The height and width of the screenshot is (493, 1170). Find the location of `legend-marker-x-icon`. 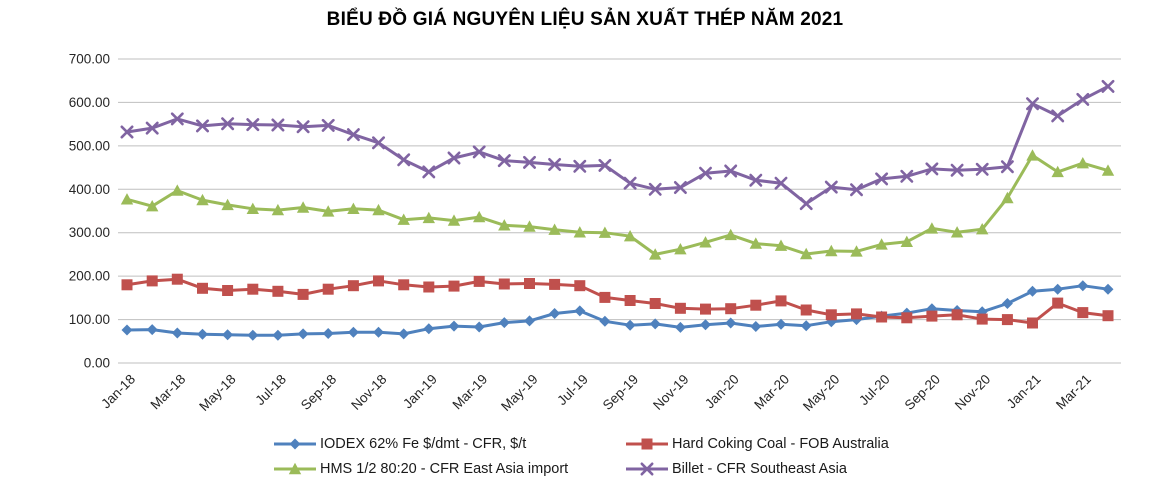

legend-marker-x-icon is located at coordinates (647, 469).